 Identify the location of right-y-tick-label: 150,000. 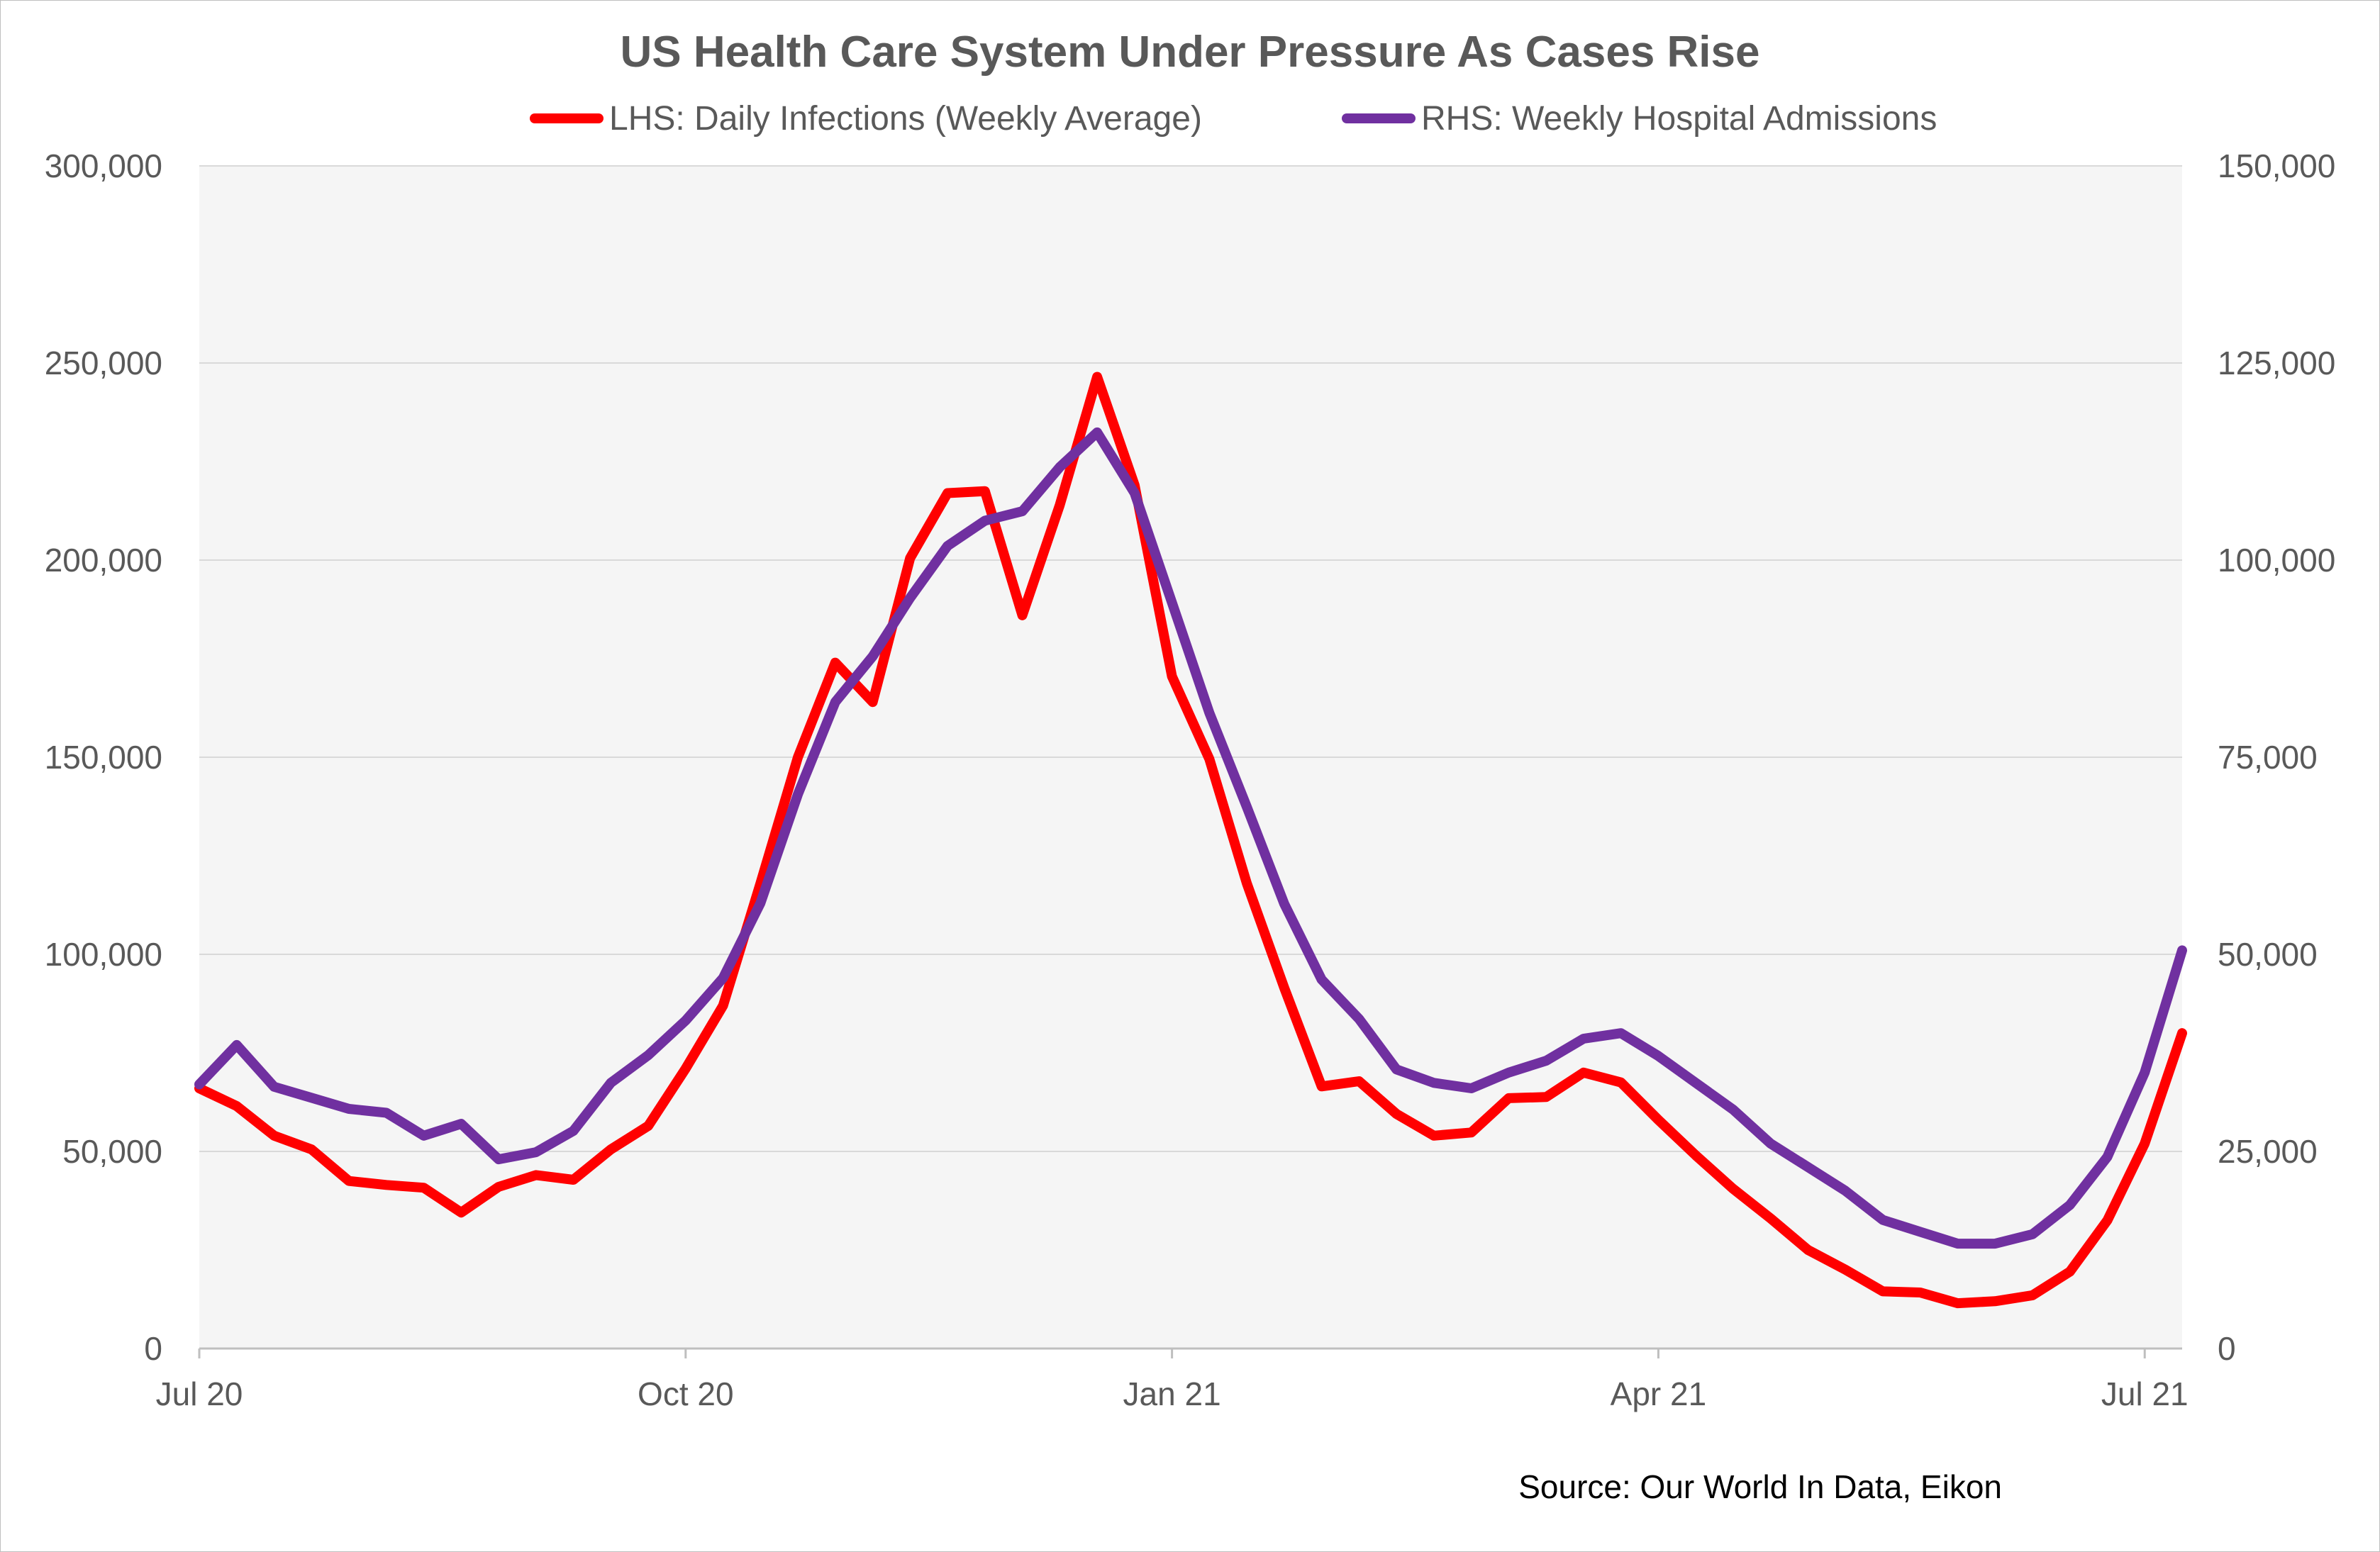
(2276, 166).